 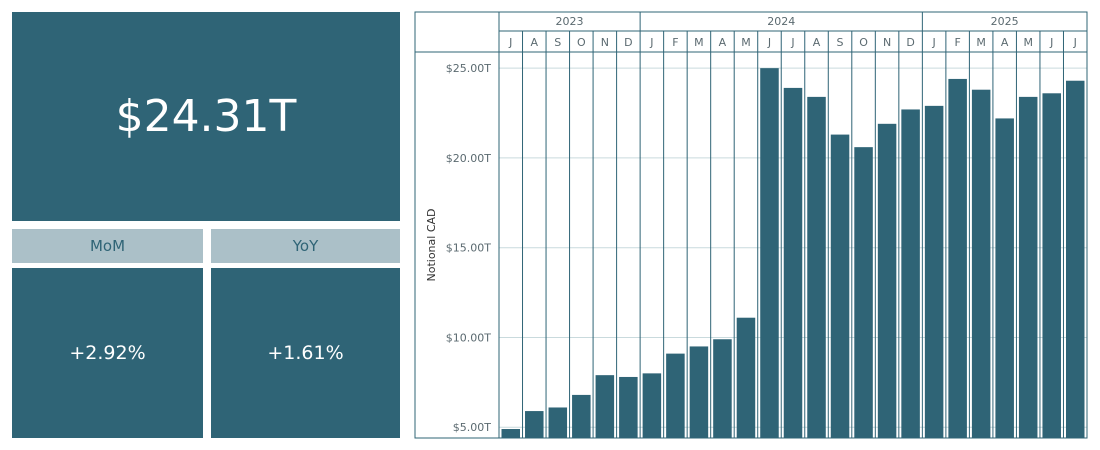 What do you see at coordinates (468, 158) in the screenshot?
I see `y-tick-label: $20.00T` at bounding box center [468, 158].